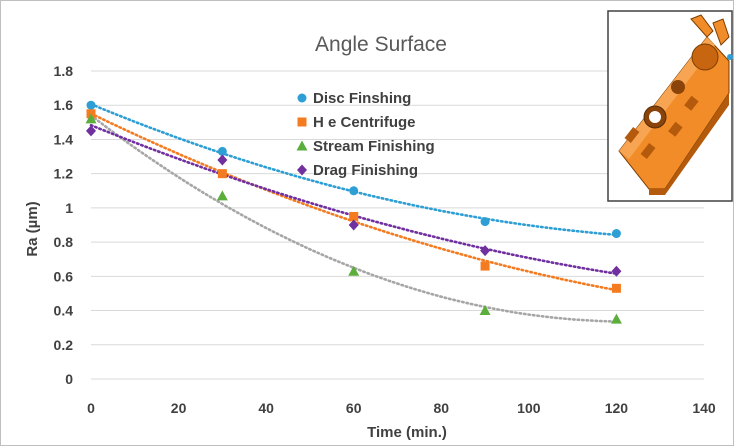  I want to click on x-tick-label: 120, so click(617, 408).